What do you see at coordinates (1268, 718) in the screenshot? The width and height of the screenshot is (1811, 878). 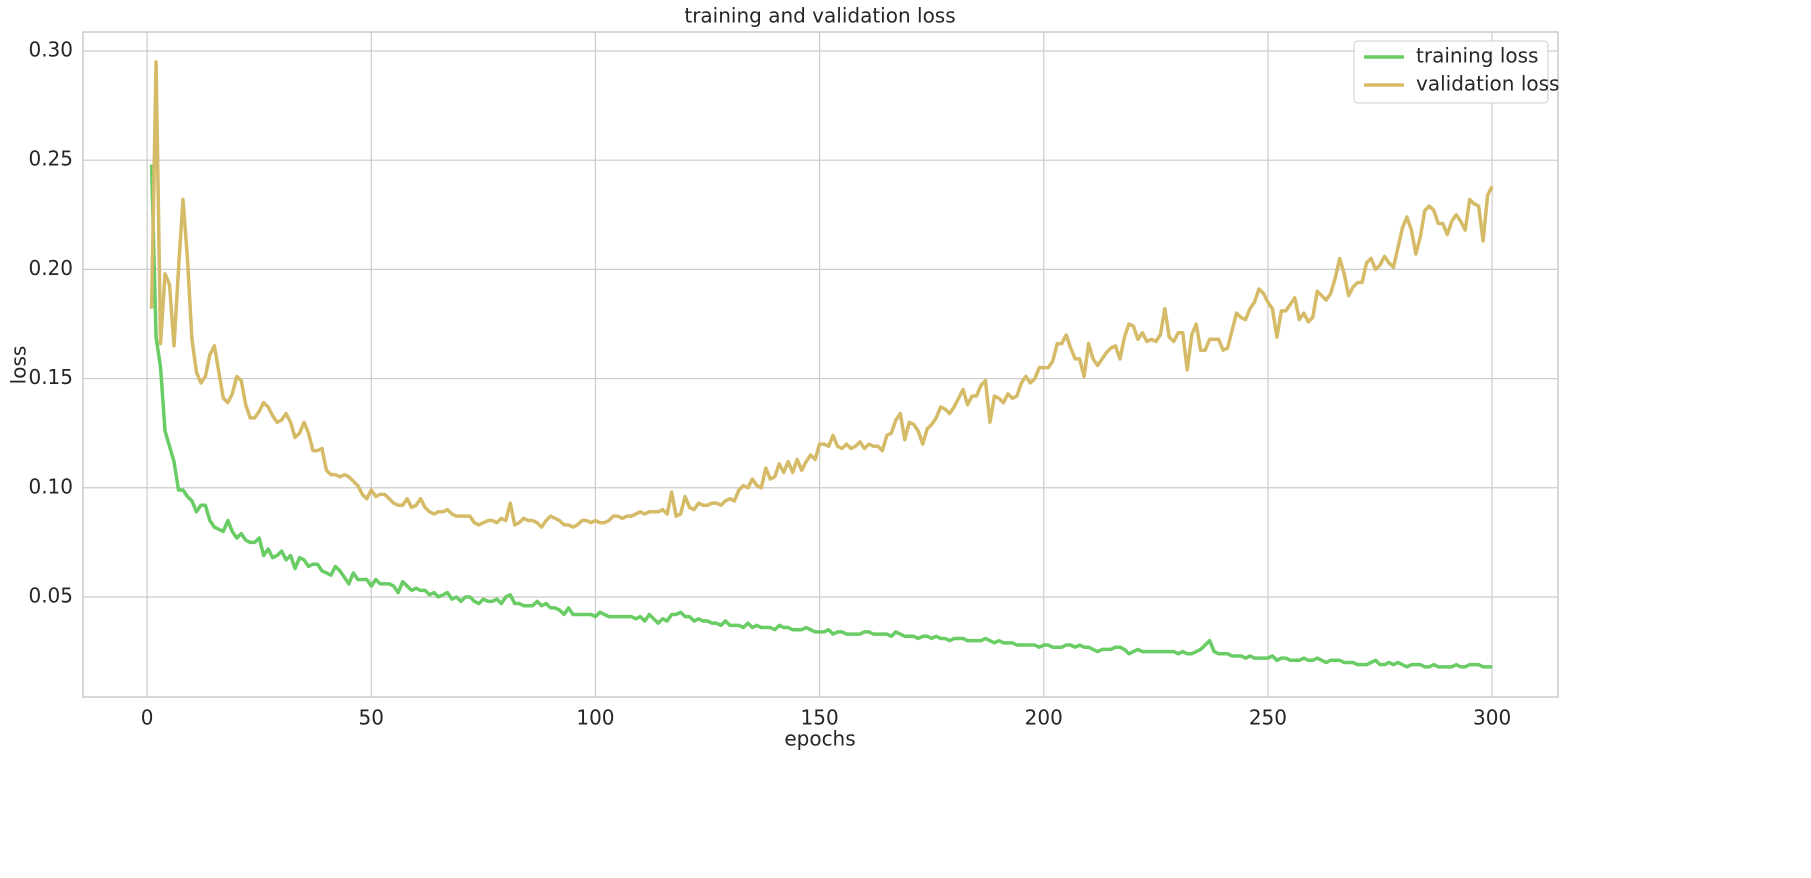 I see `x-tick-label: 250` at bounding box center [1268, 718].